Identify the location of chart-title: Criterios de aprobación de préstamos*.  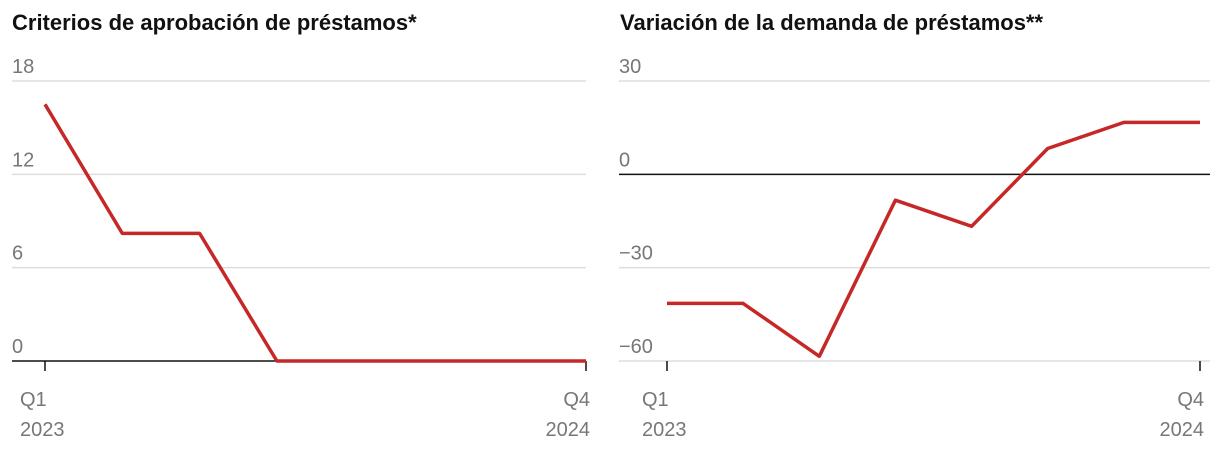
(214, 22).